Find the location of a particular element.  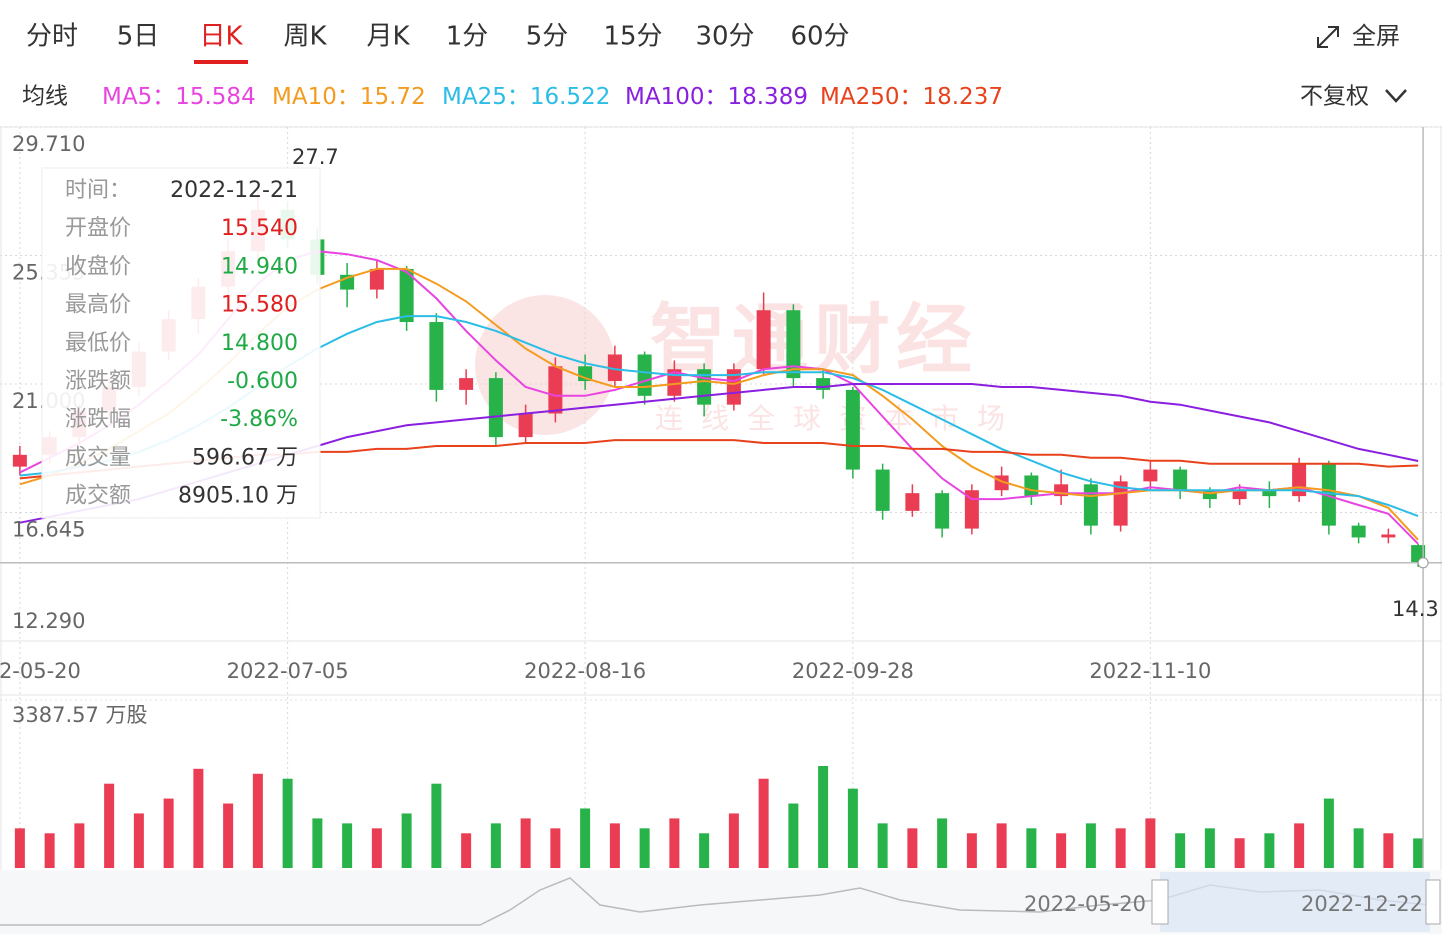

adjust-dropdown: 不复权 is located at coordinates (1334, 97).